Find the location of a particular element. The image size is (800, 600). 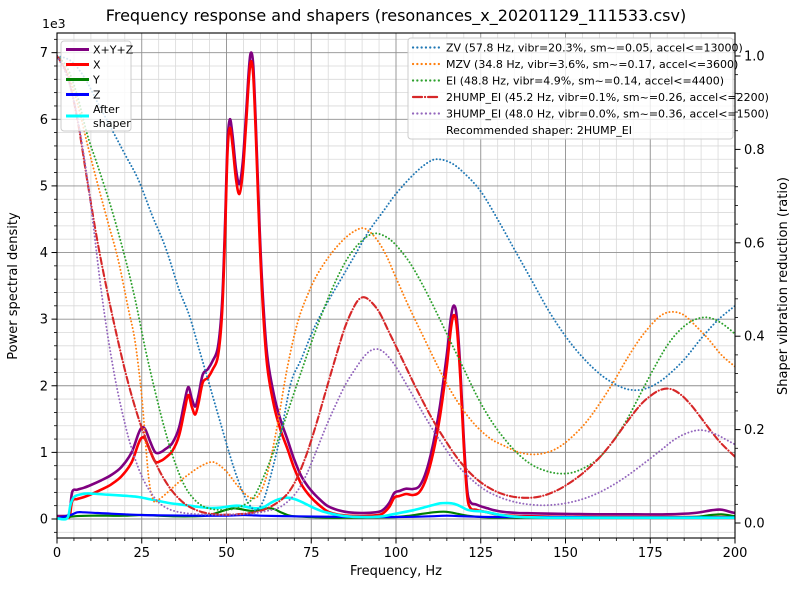

y-right-tick-label: 1.0 is located at coordinates (754, 57).